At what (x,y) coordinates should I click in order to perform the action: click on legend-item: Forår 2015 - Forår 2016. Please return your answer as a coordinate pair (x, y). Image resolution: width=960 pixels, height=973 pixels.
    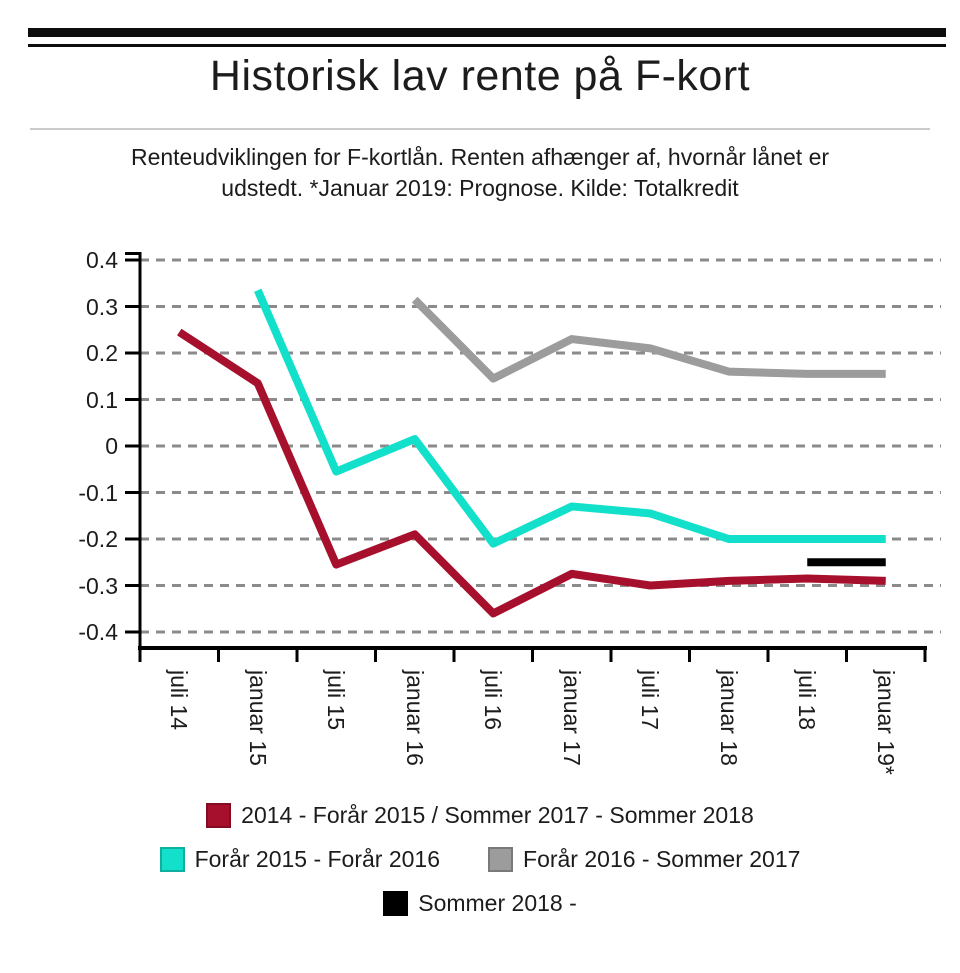
    Looking at the image, I should click on (300, 859).